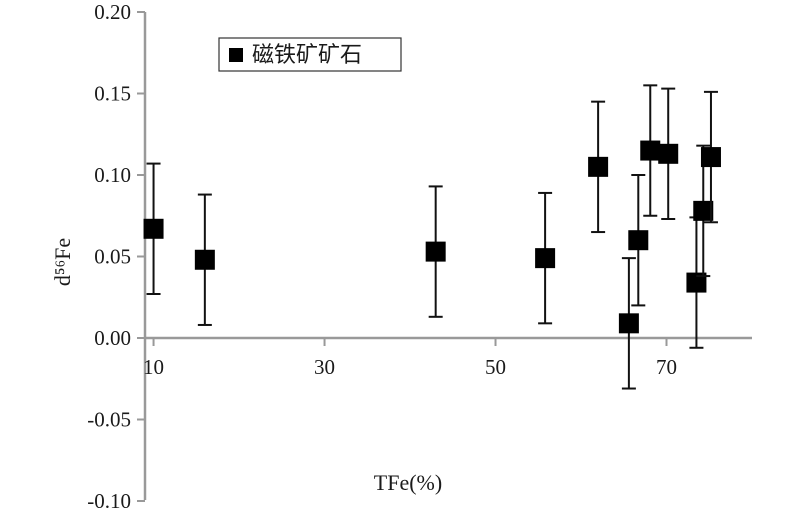 This screenshot has height=511, width=800. What do you see at coordinates (109, 420) in the screenshot?
I see `y-tick-label: -0.05` at bounding box center [109, 420].